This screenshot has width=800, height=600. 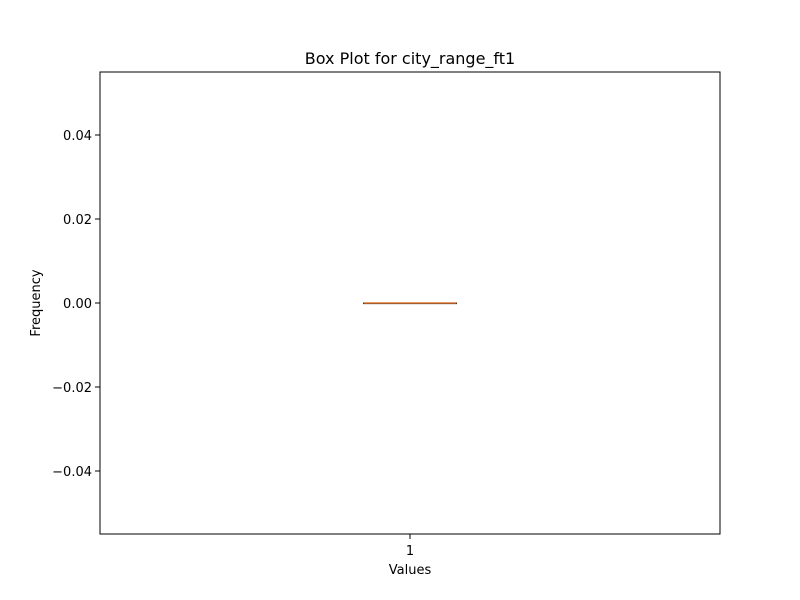 I want to click on x-axis-label: Values, so click(x=410, y=570).